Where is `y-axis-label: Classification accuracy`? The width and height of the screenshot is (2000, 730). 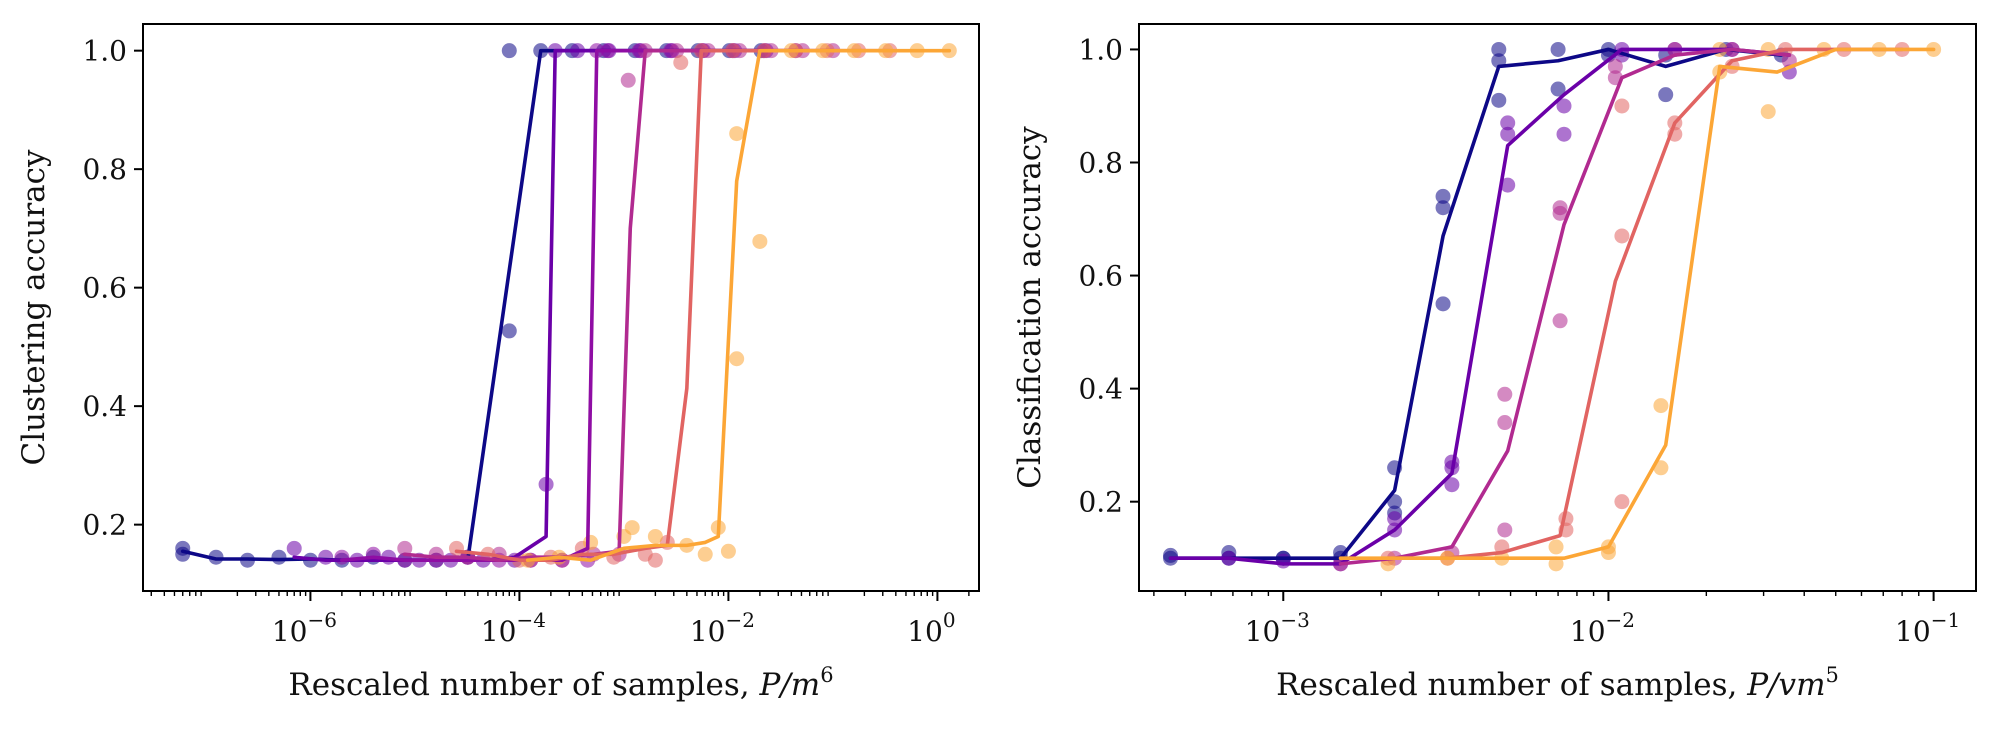
y-axis-label: Classification accuracy is located at coordinates (1030, 307).